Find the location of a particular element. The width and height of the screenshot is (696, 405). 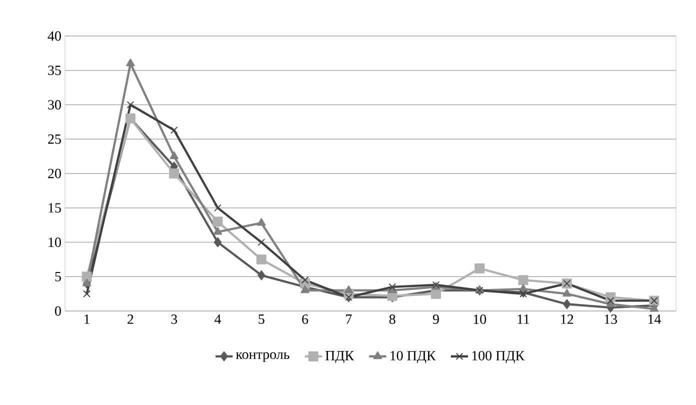

x-tick-label: 11 is located at coordinates (524, 319).